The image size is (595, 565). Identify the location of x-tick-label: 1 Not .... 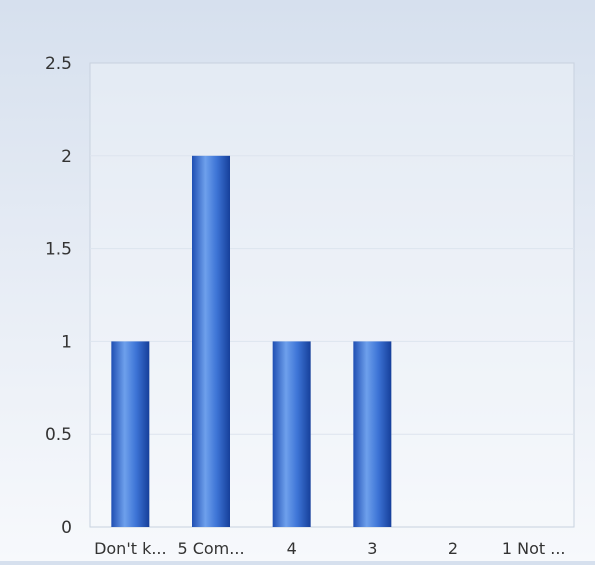
(534, 548).